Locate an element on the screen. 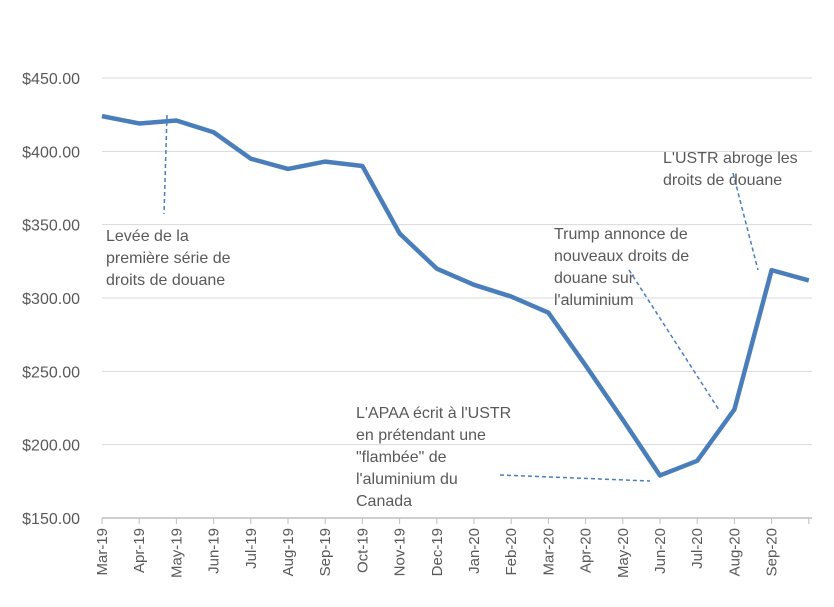 The height and width of the screenshot is (607, 834). y-tick-label: $250.00 is located at coordinates (51, 372).